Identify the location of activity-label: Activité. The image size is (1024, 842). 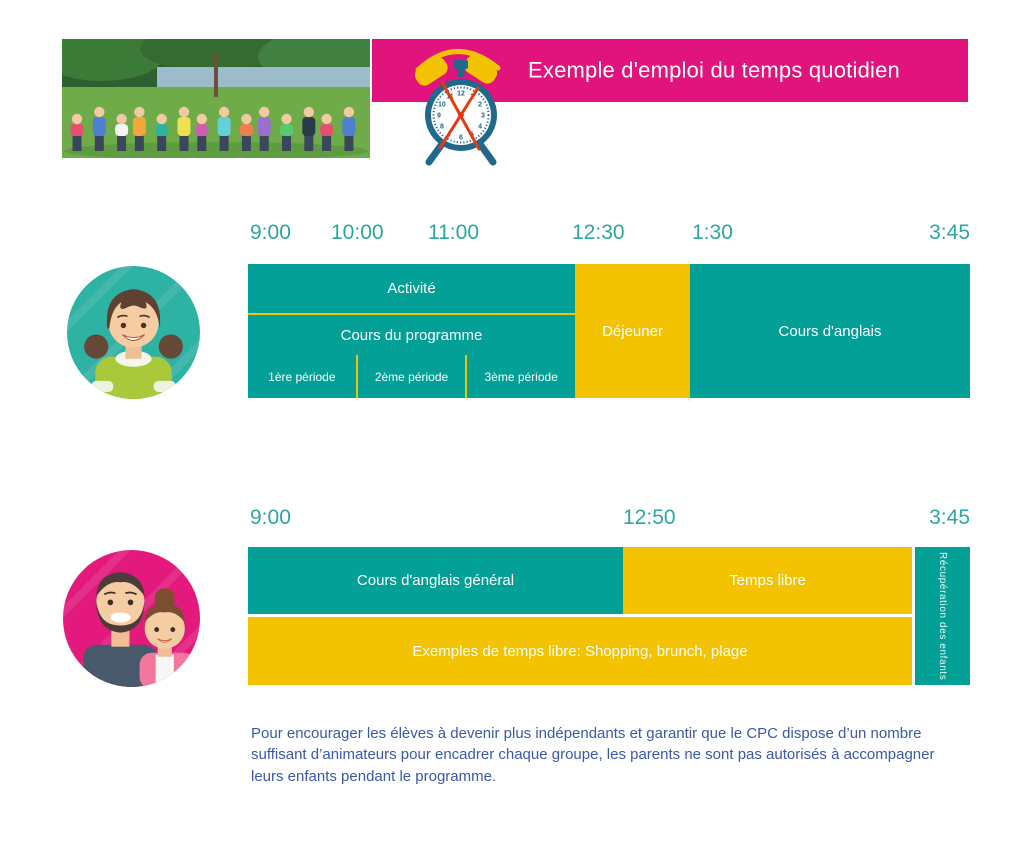
(411, 288).